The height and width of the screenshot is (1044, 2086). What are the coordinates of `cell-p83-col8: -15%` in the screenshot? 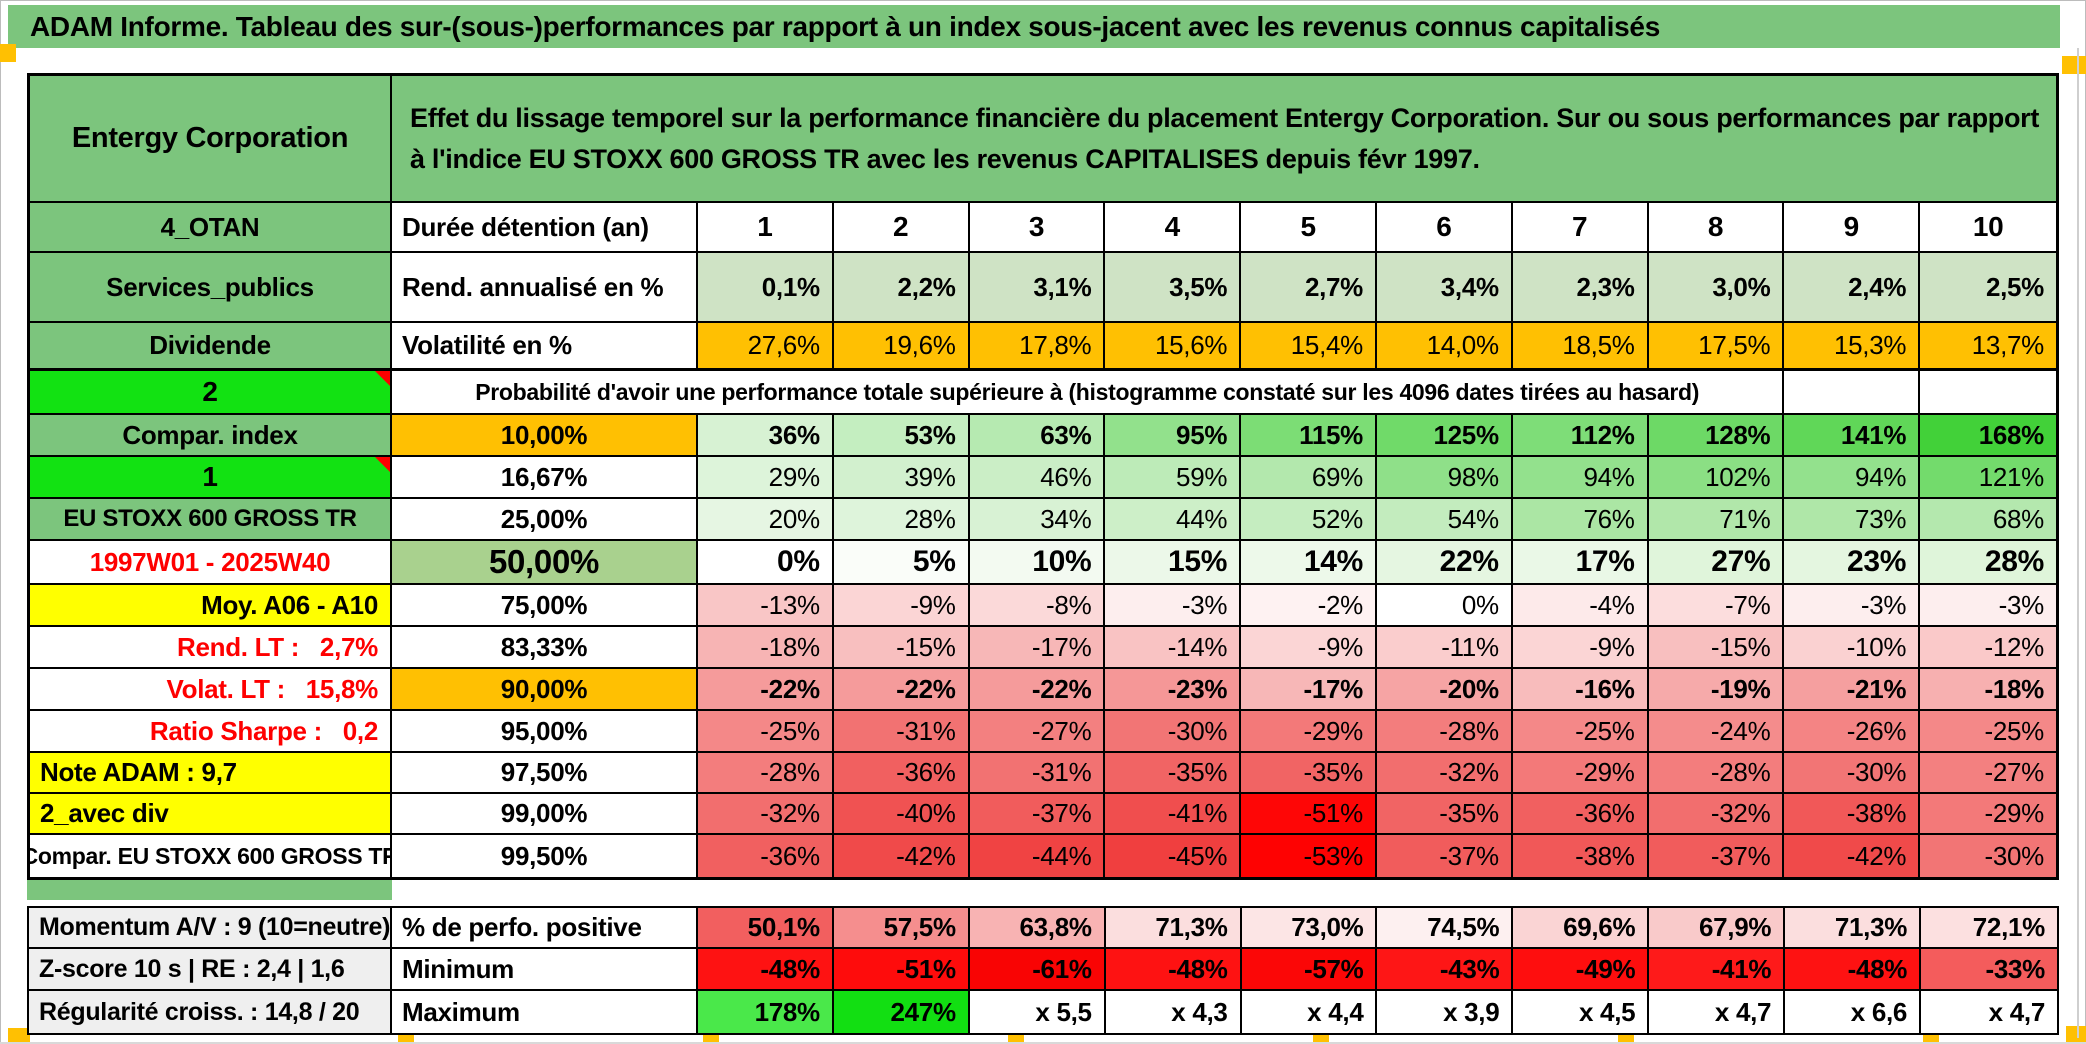 It's located at (1716, 648).